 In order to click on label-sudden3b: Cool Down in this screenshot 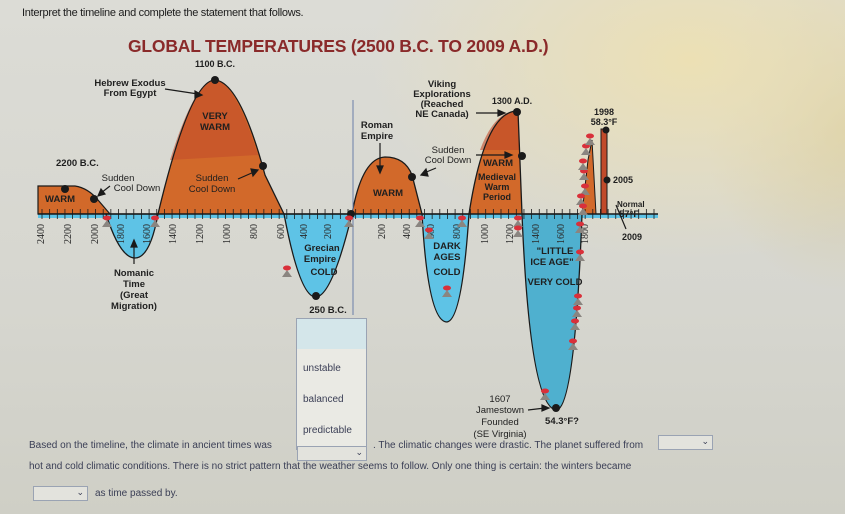, I will do `click(448, 160)`.